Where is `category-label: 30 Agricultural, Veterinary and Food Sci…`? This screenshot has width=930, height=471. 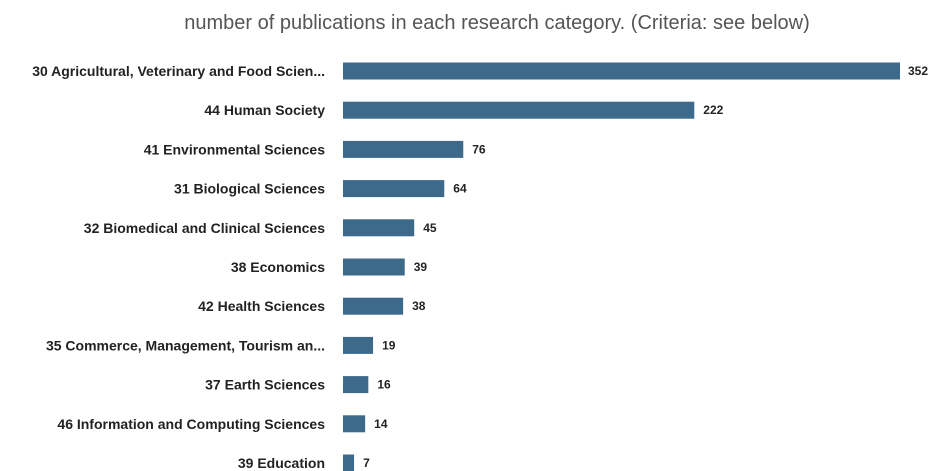 category-label: 30 Agricultural, Veterinary and Food Sci… is located at coordinates (178, 71).